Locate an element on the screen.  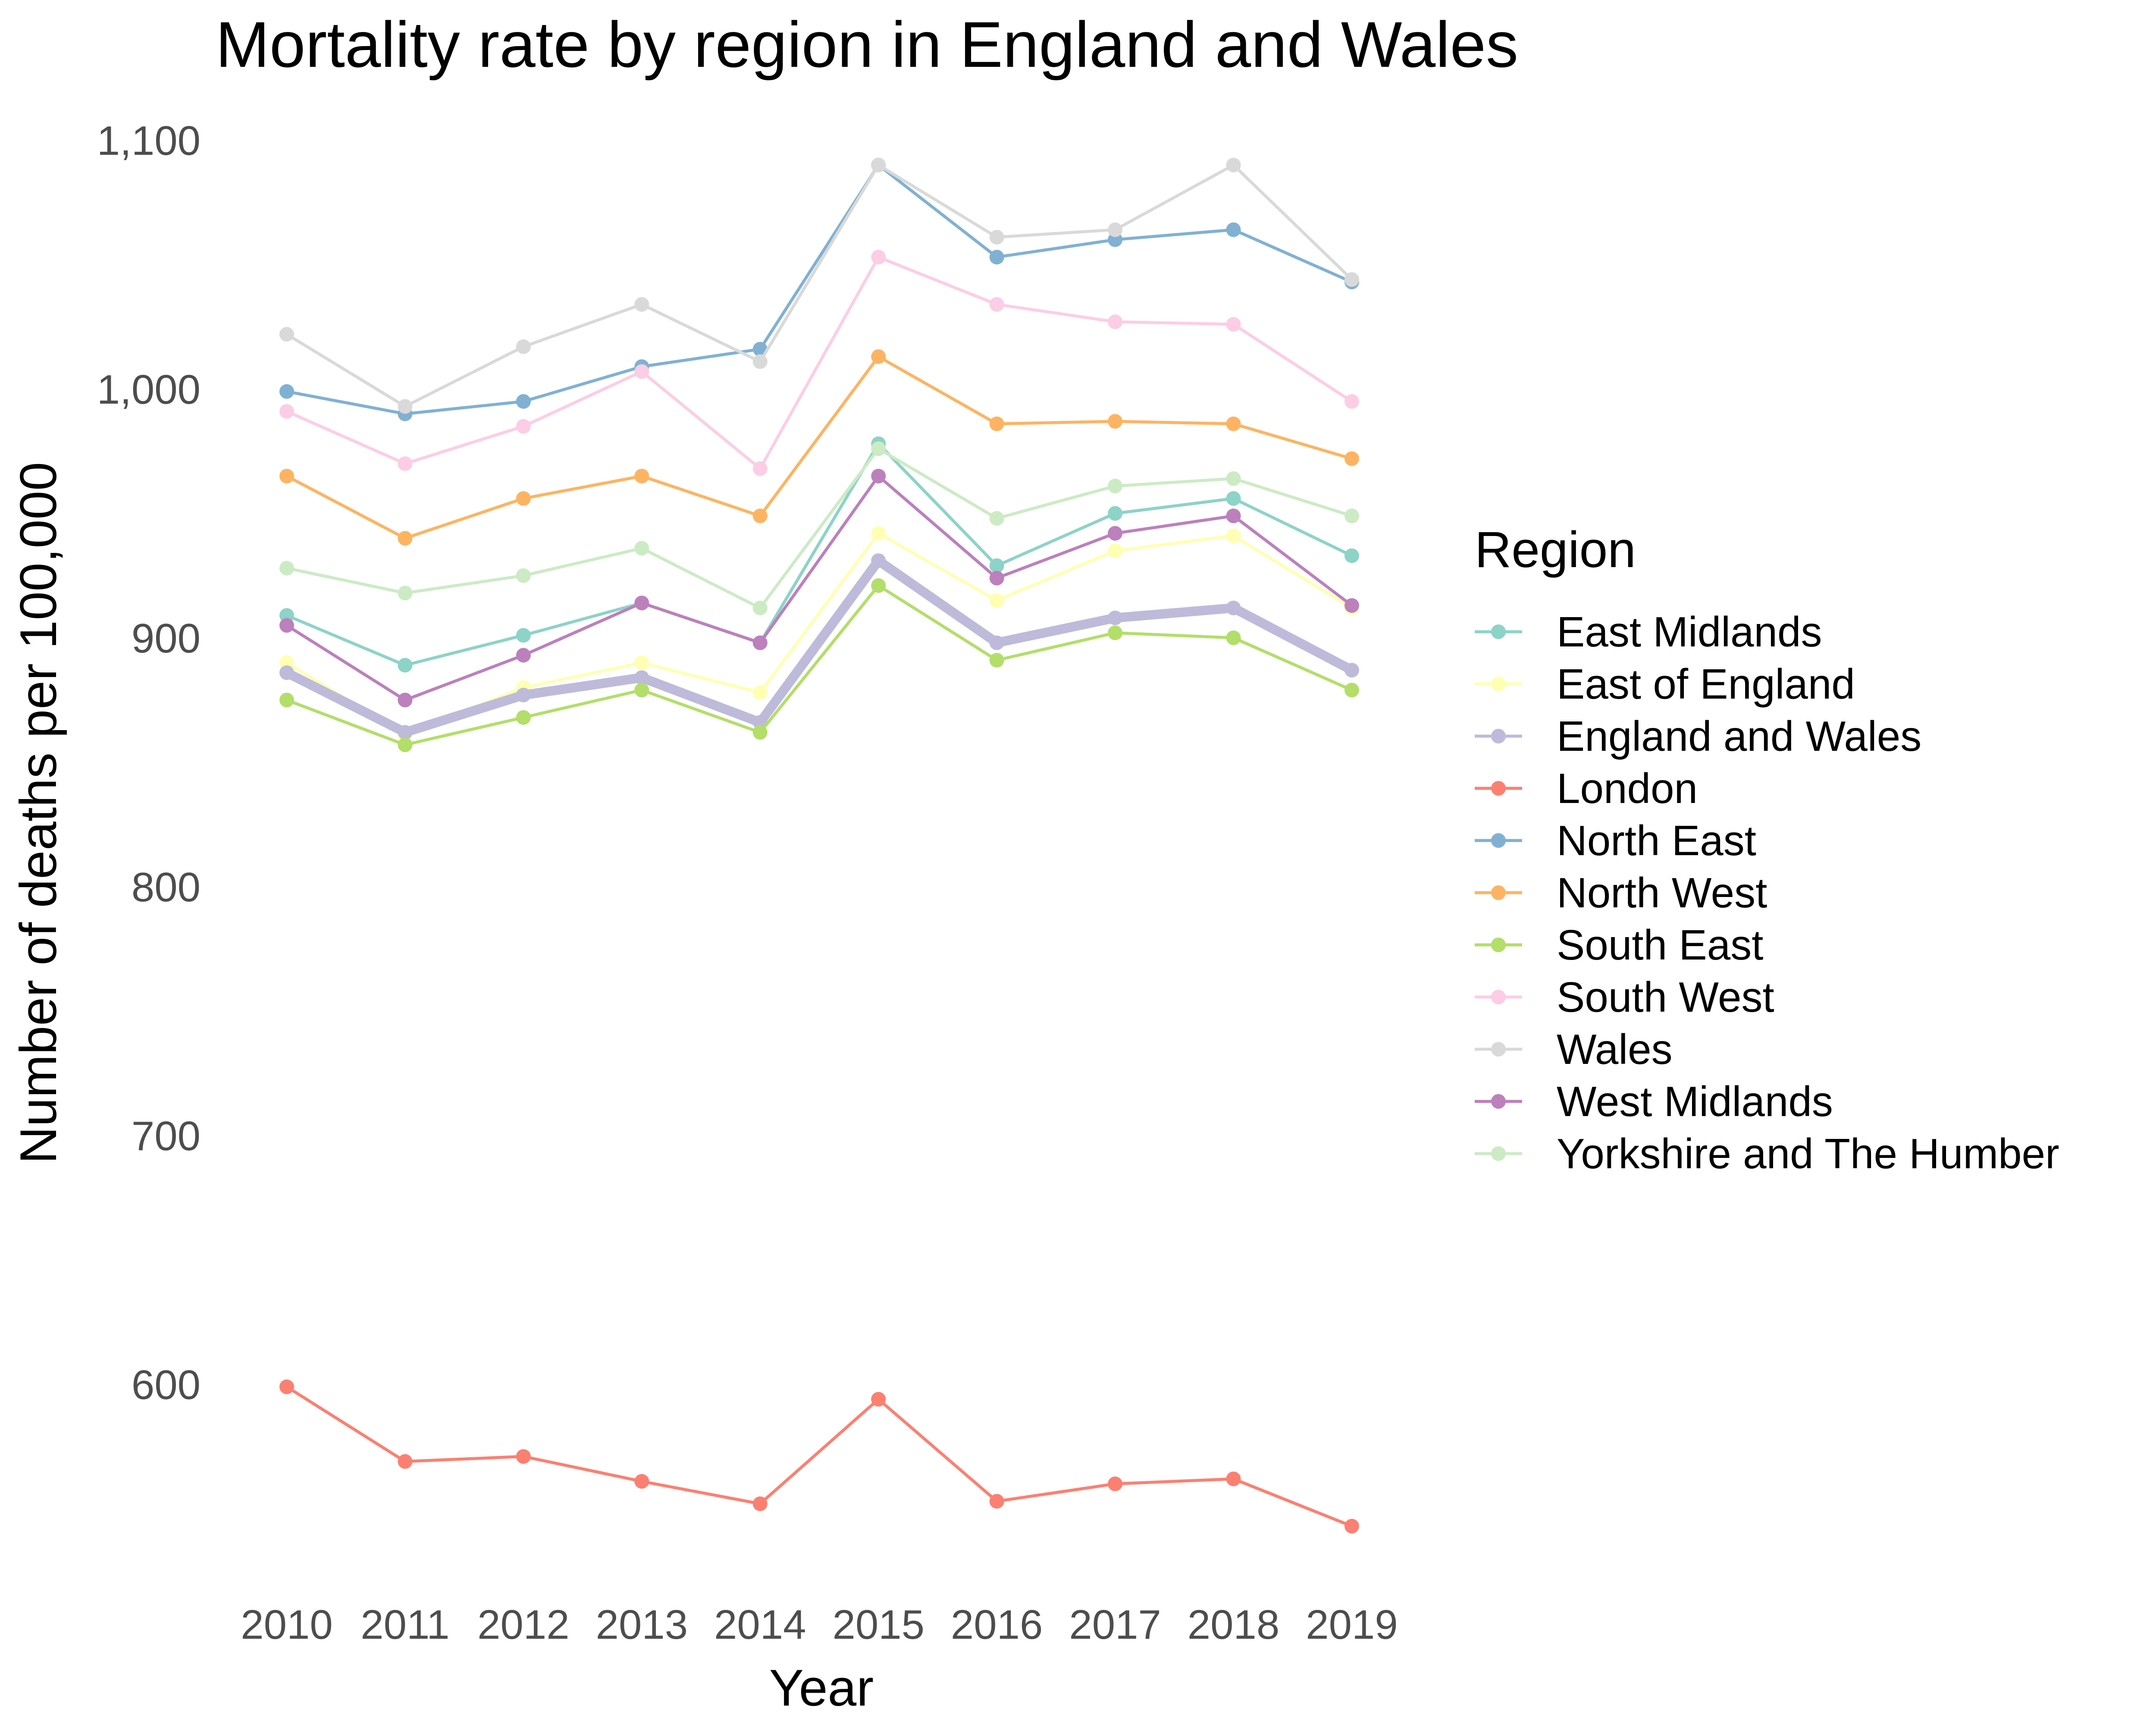
legend-label: North East is located at coordinates (1656, 841).